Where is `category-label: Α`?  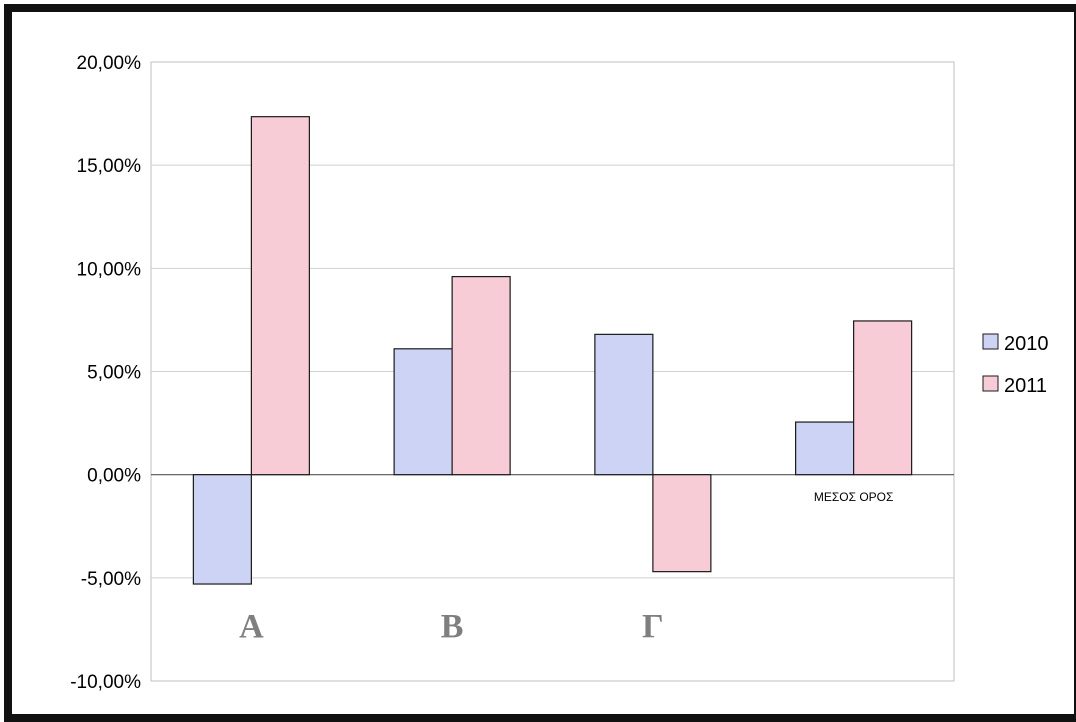 category-label: Α is located at coordinates (251, 626).